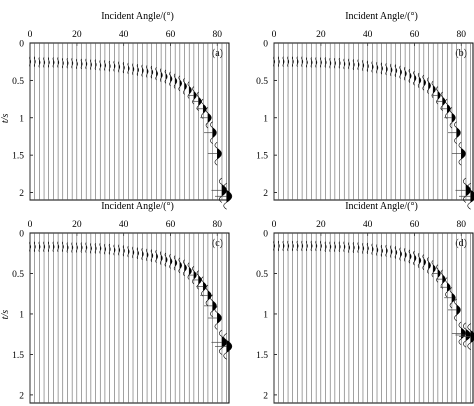 The image size is (474, 406). Describe the element at coordinates (265, 396) in the screenshot. I see `y-tick-label: 2` at that location.